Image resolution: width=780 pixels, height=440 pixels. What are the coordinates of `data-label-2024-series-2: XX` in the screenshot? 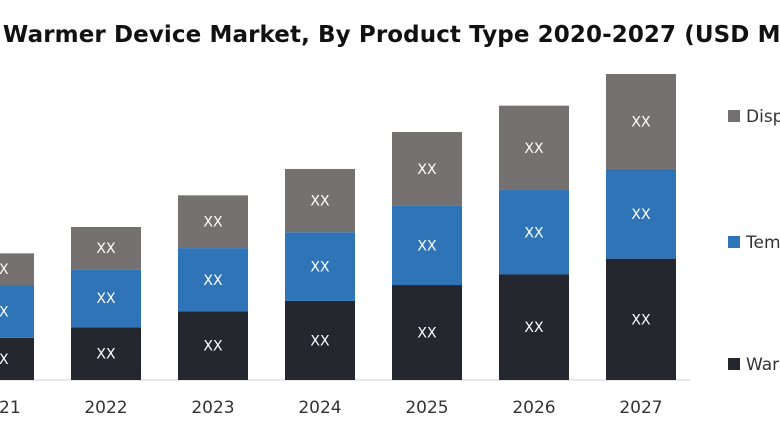 It's located at (320, 202).